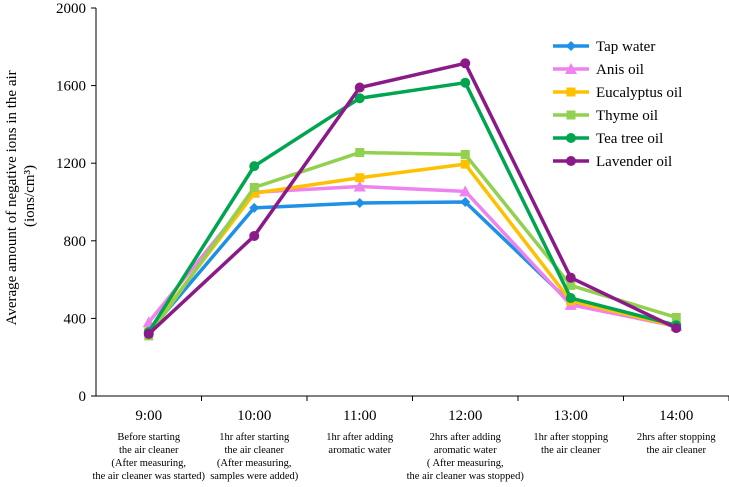 Image resolution: width=729 pixels, height=487 pixels. Describe the element at coordinates (625, 47) in the screenshot. I see `legend-label: Tap water` at that location.